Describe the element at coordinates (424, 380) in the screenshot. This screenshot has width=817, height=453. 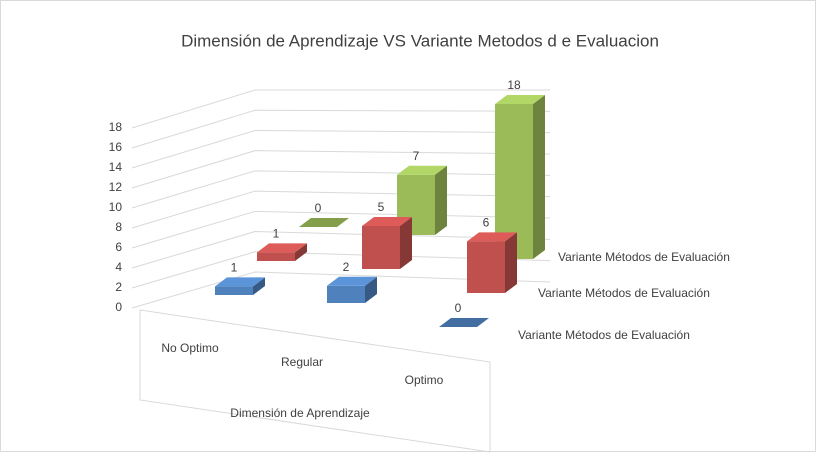
I see `x-tick-label: Optimo` at that location.